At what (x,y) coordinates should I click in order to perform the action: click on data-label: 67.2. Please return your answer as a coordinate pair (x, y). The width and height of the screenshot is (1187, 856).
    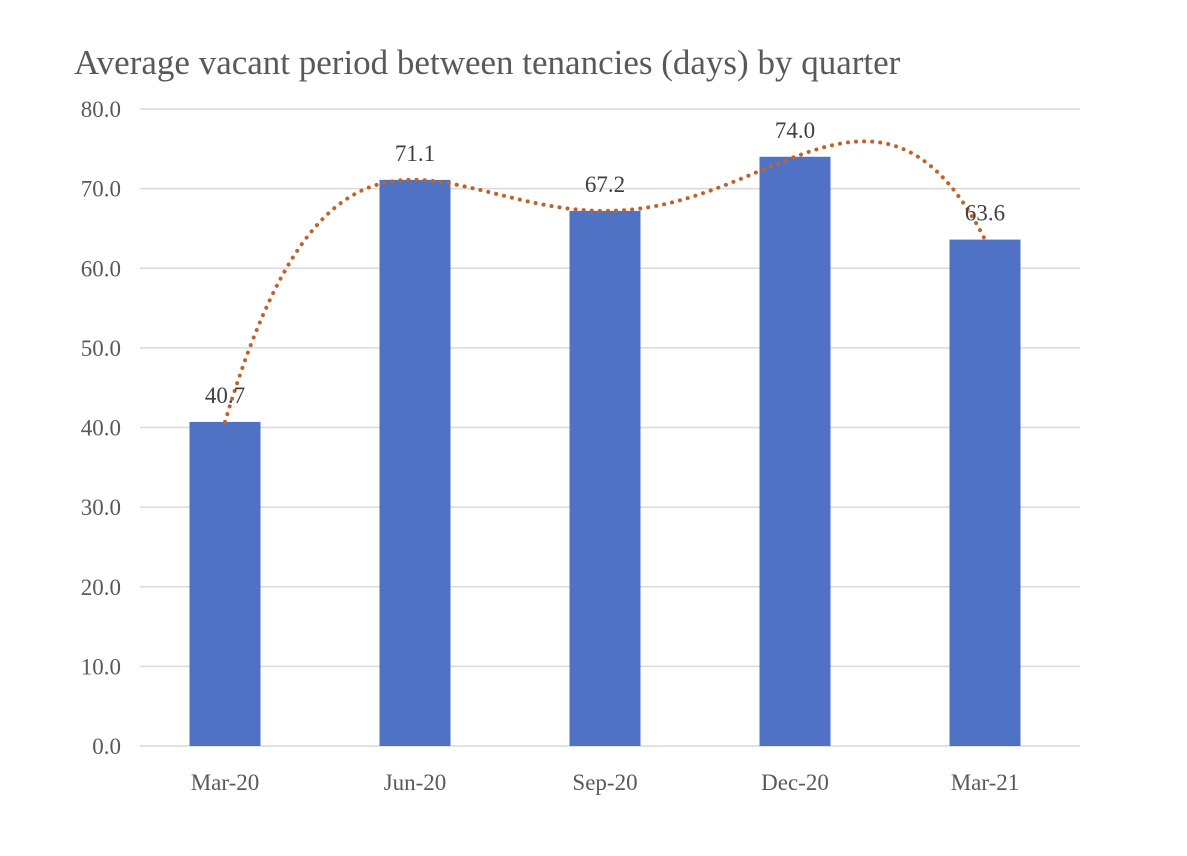
    Looking at the image, I should click on (605, 184).